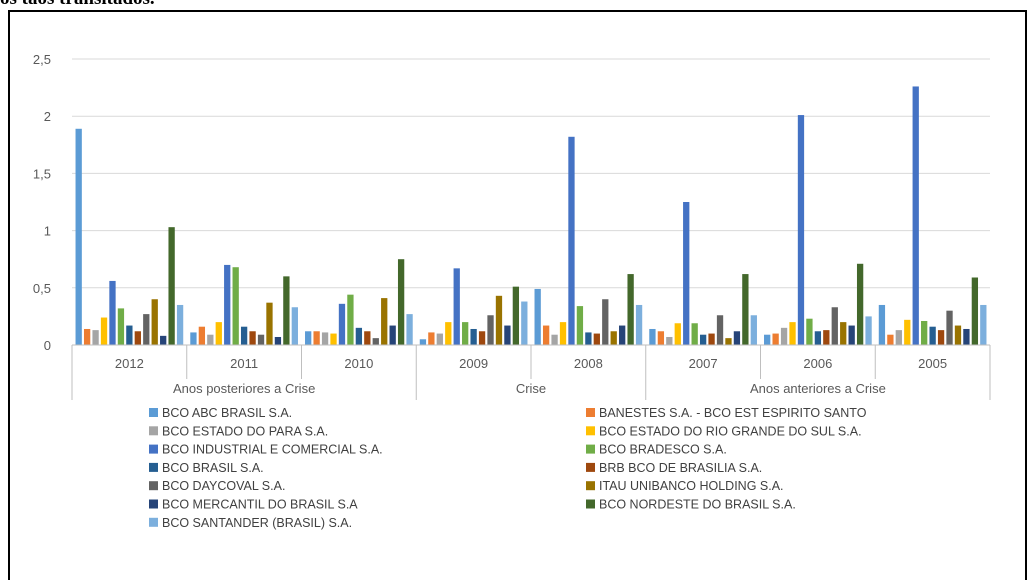 Image resolution: width=1028 pixels, height=580 pixels. Describe the element at coordinates (260, 505) in the screenshot. I see `legend-entry-label: BCO MERCANTIL DO BRASIL S.A` at that location.